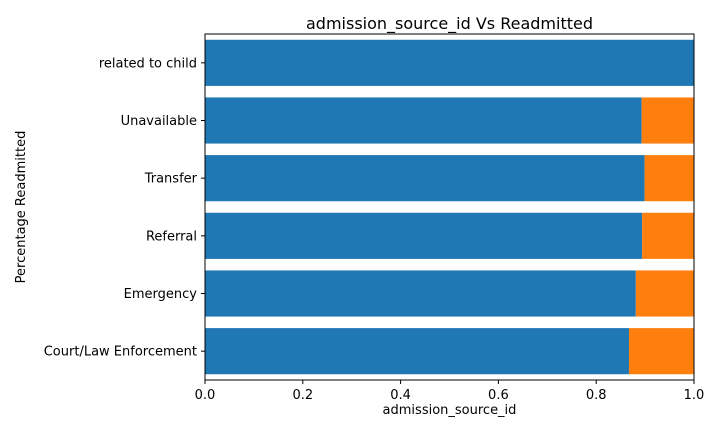 The image size is (720, 436). Describe the element at coordinates (171, 179) in the screenshot. I see `y-tick-label: Transfer` at that location.